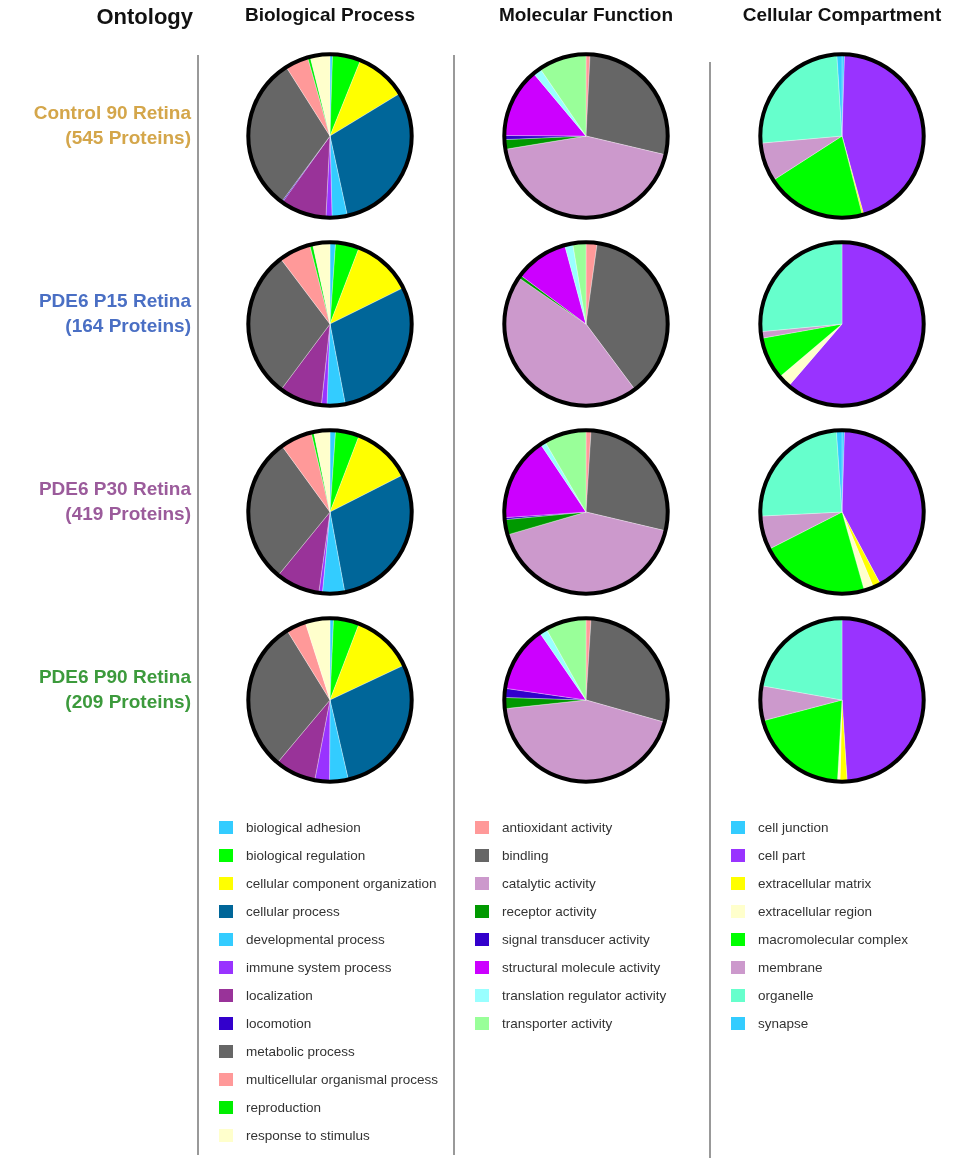 This screenshot has width=956, height=1158. I want to click on legend-label: cellular component organization, so click(341, 883).